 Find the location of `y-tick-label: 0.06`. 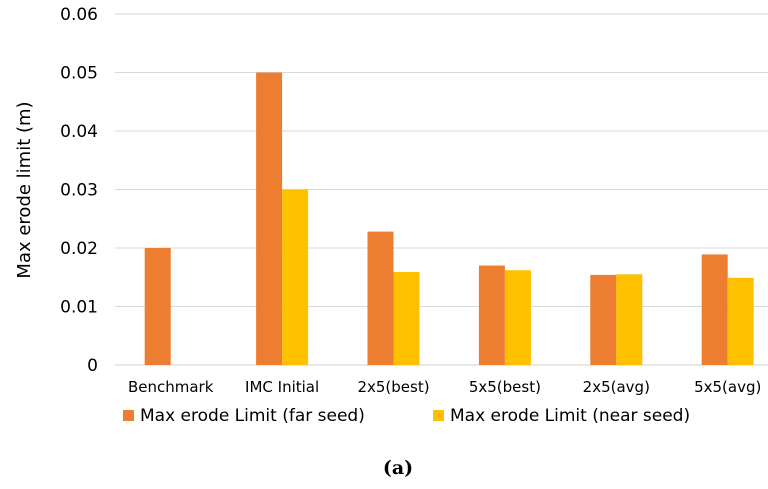

y-tick-label: 0.06 is located at coordinates (79, 15).